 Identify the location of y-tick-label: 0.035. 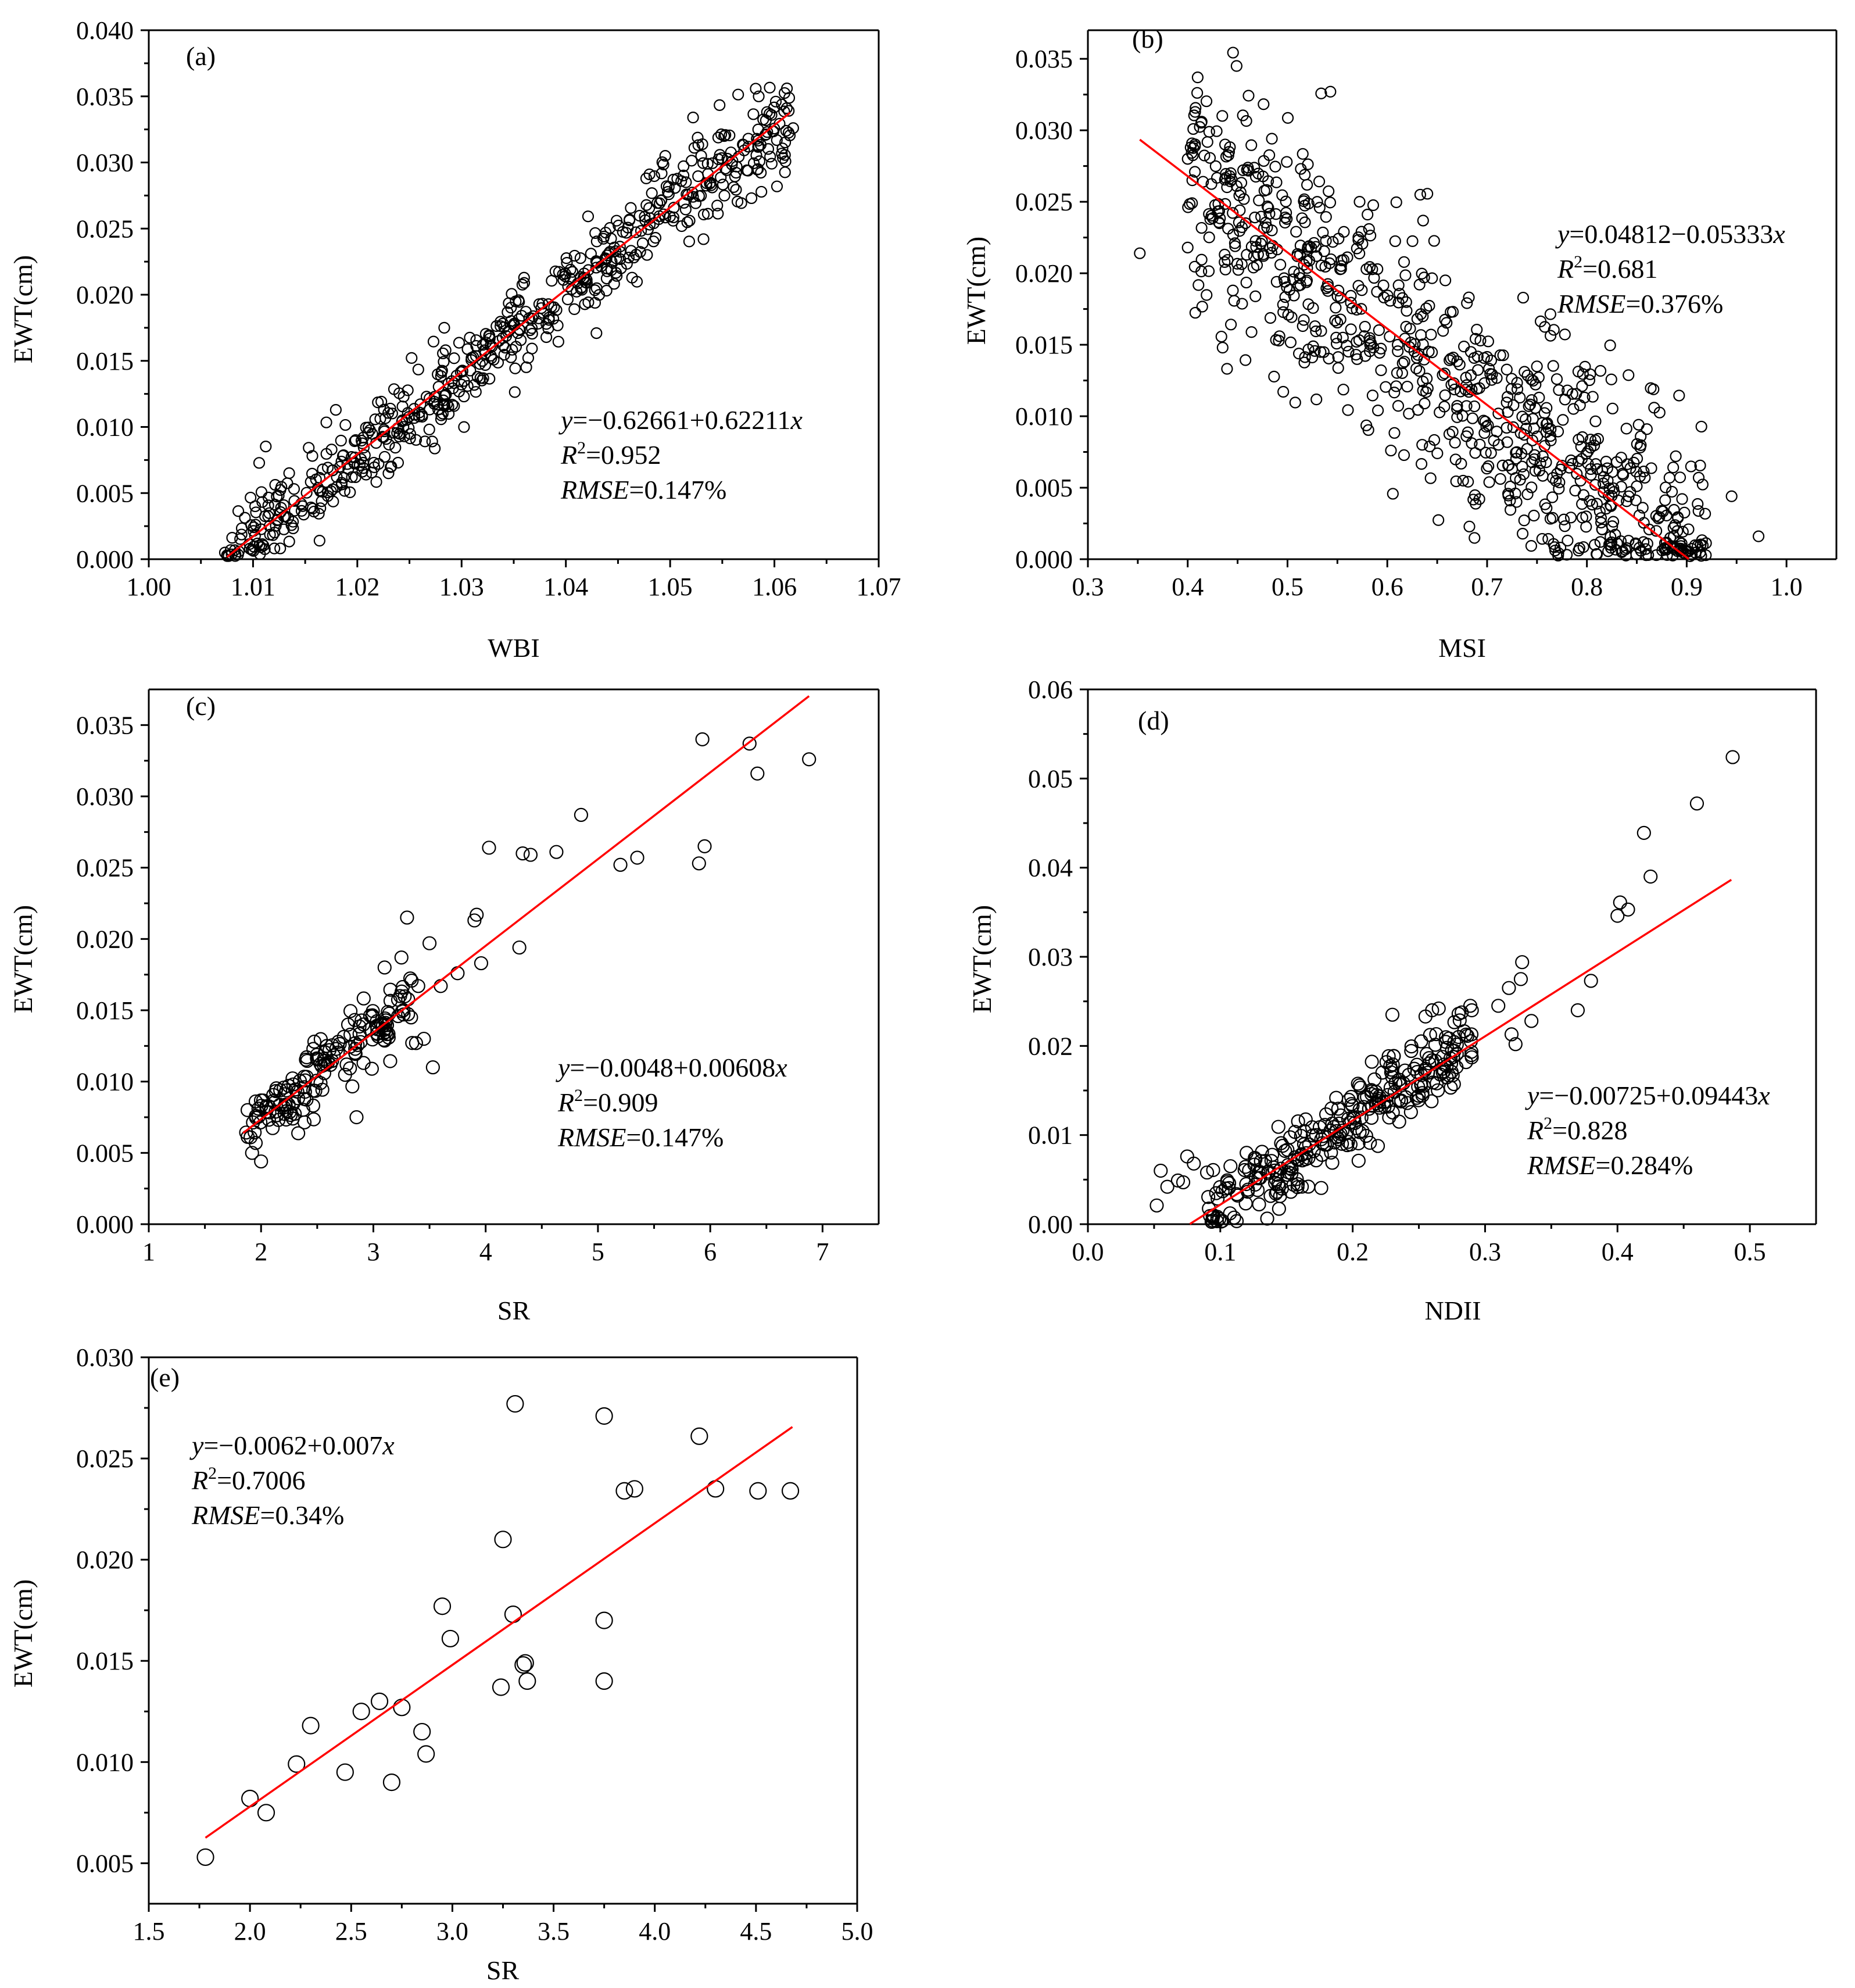
(105, 725).